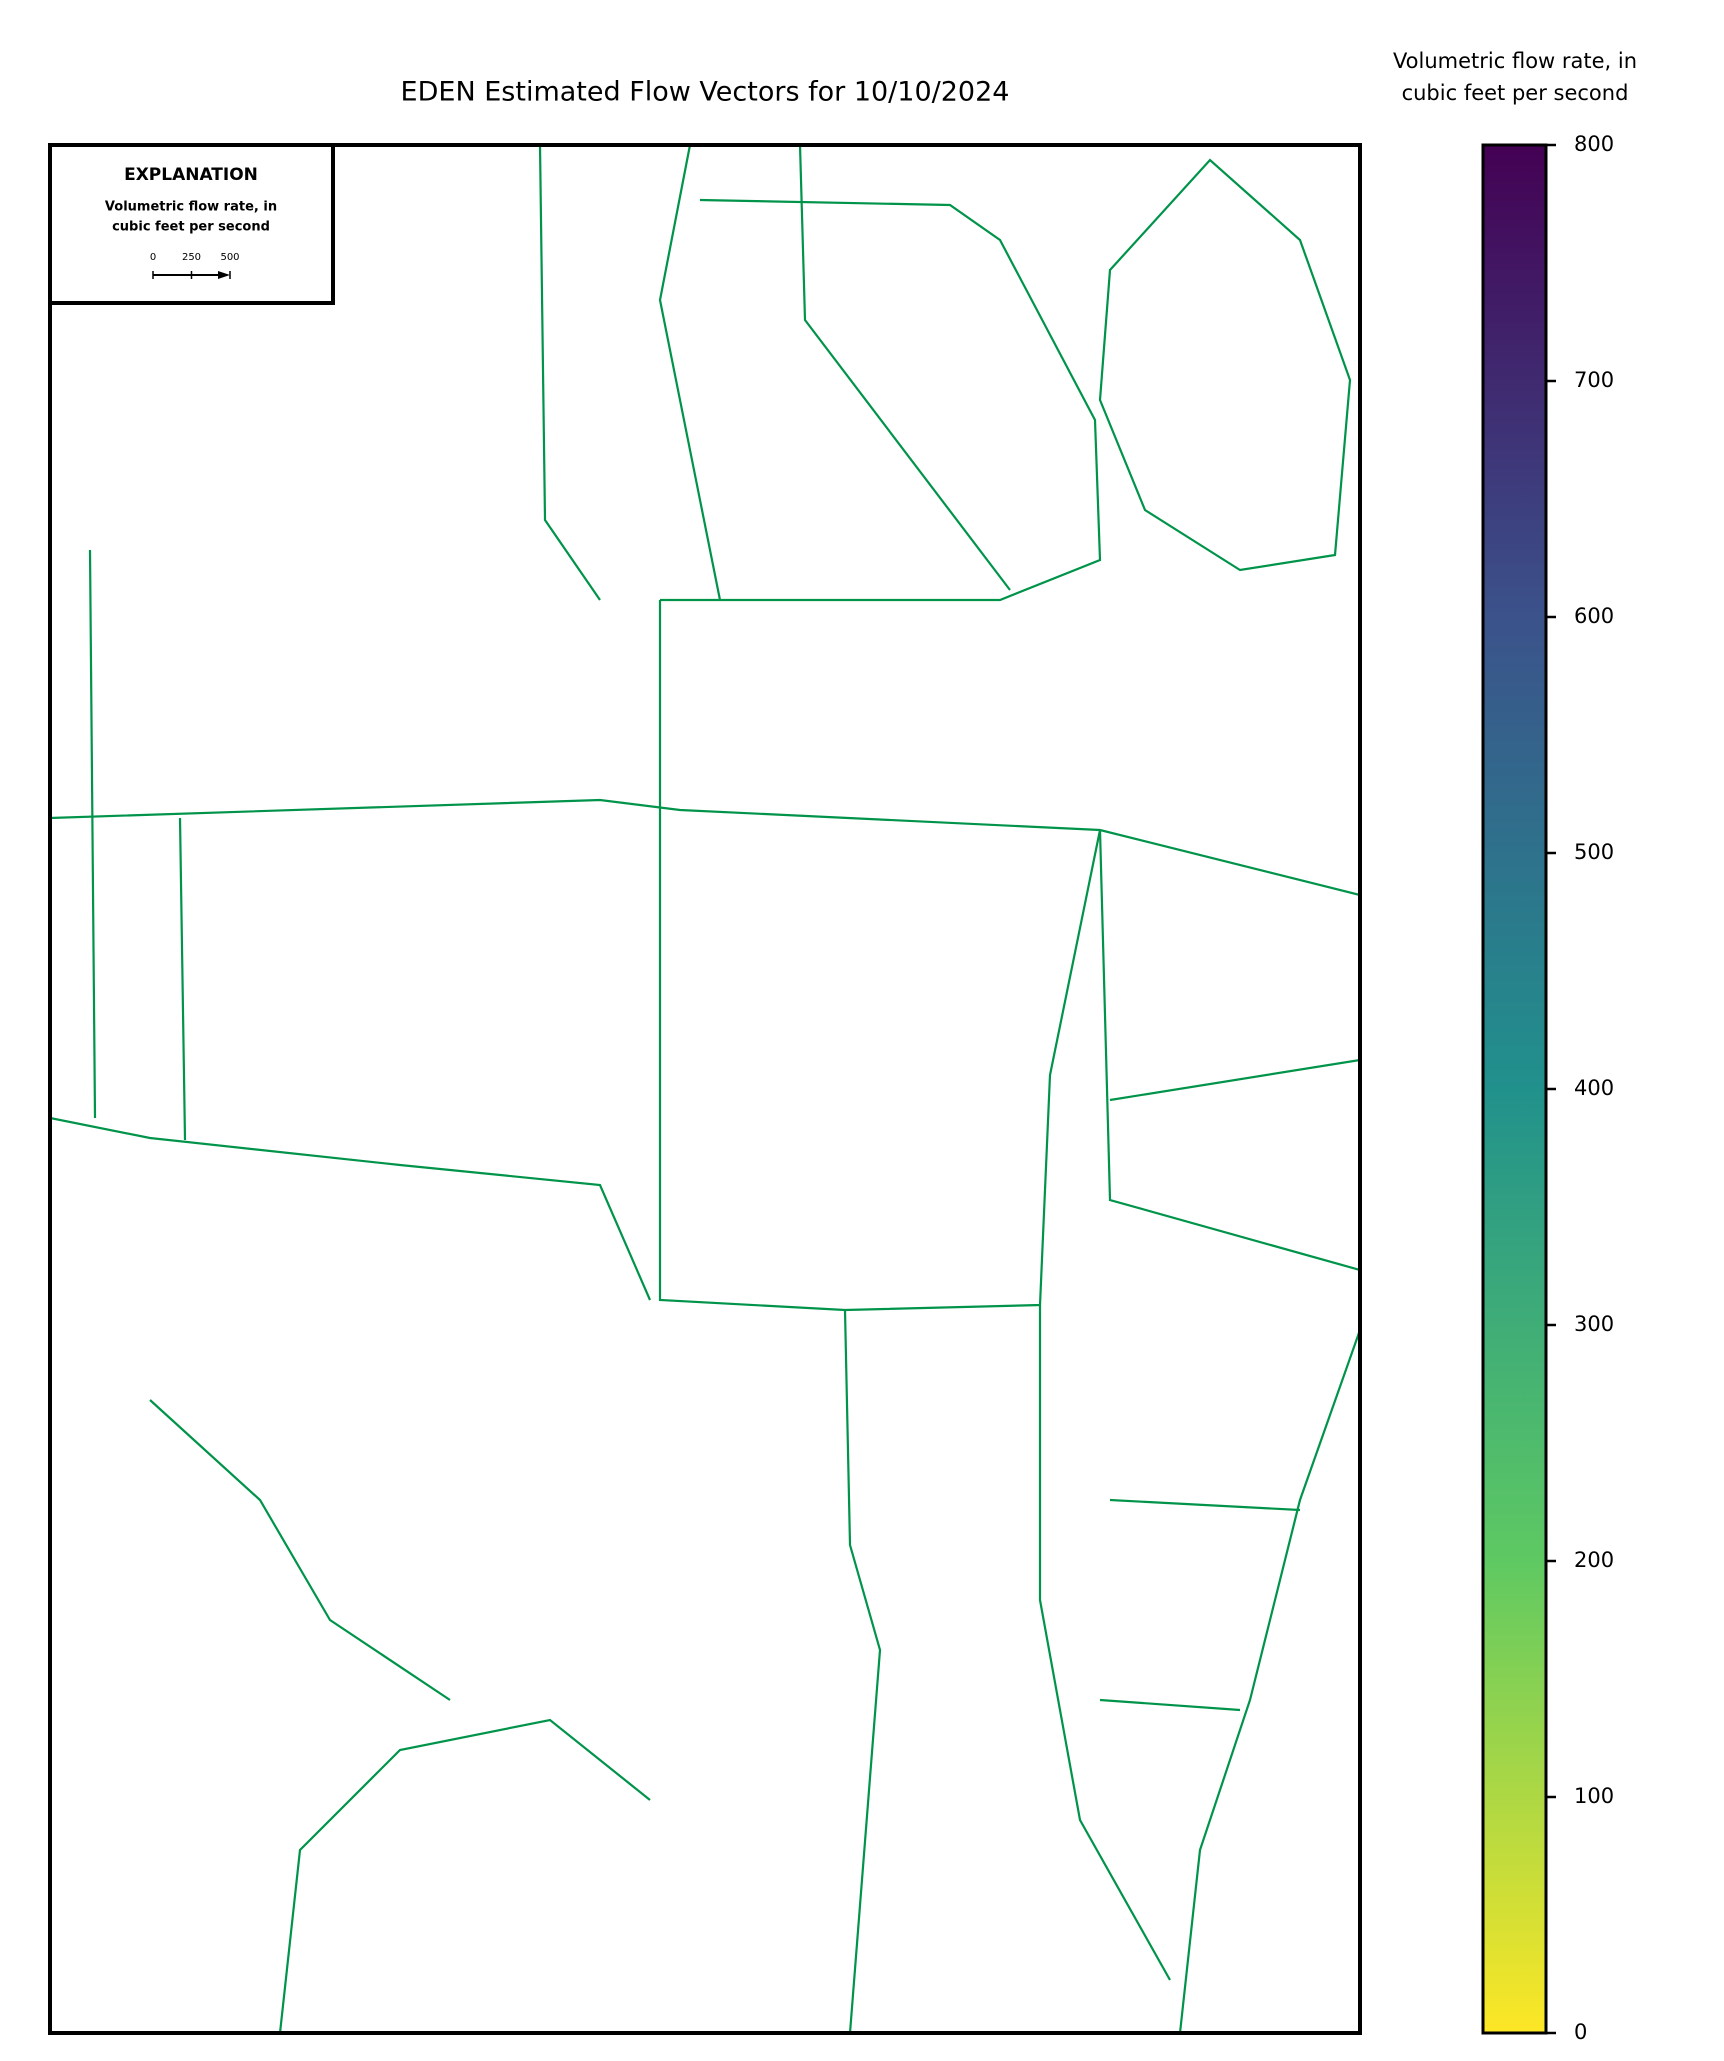 Image resolution: width=1724 pixels, height=2061 pixels. I want to click on colorbar-tick-label: 0, so click(1580, 2032).